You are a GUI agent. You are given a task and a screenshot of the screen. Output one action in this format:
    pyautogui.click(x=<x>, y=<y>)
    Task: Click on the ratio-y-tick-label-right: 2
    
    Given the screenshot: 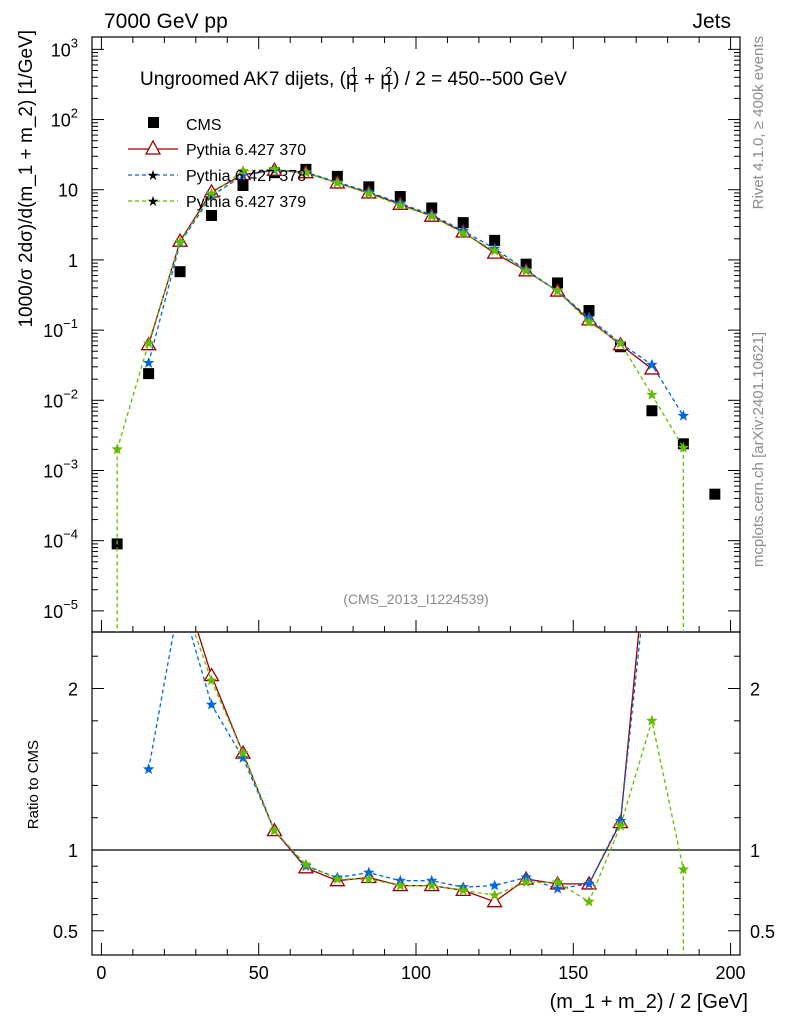 What is the action you would take?
    pyautogui.click(x=755, y=690)
    